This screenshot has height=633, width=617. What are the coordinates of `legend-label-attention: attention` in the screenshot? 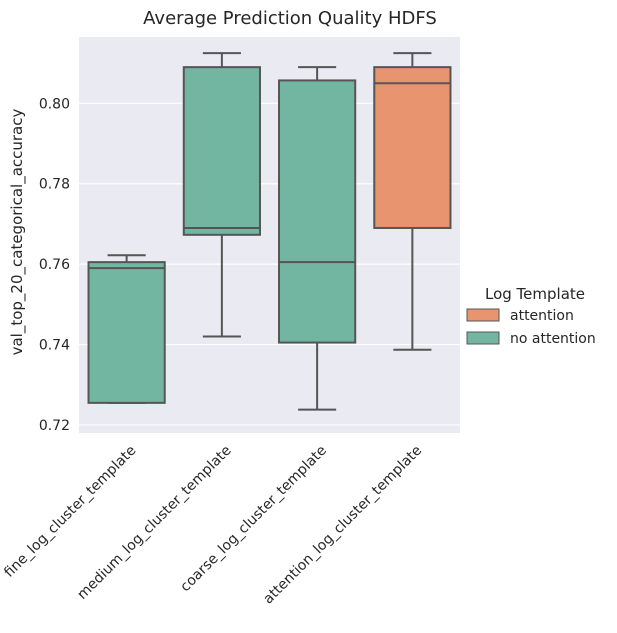 It's located at (542, 316).